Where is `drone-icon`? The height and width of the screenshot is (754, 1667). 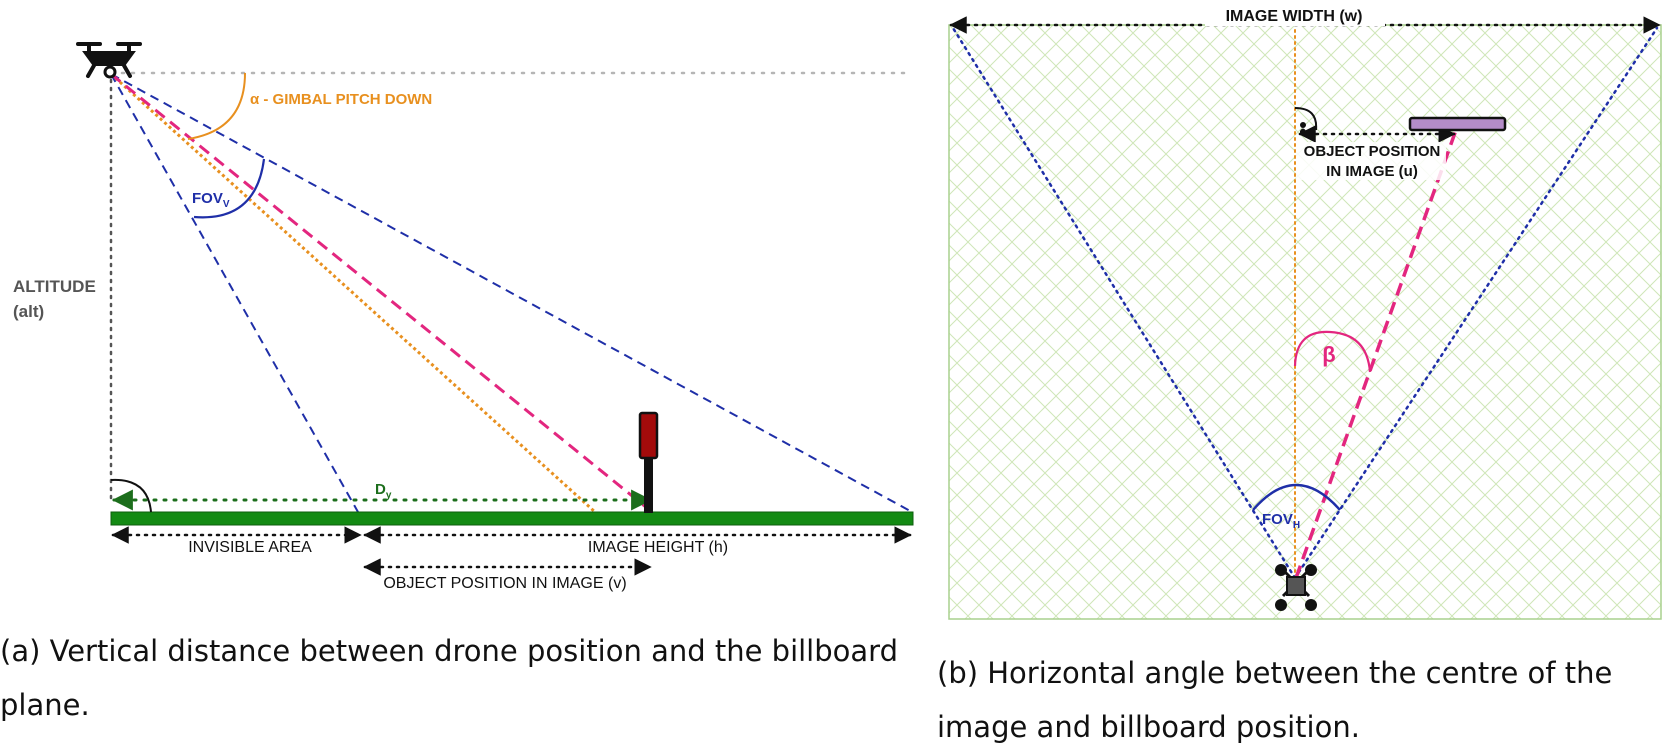 drone-icon is located at coordinates (109, 60).